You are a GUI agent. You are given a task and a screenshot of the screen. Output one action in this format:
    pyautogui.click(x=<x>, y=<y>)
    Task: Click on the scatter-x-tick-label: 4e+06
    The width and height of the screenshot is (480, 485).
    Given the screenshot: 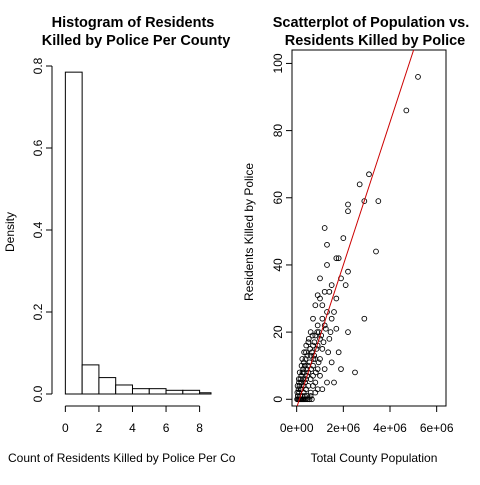 What is the action you would take?
    pyautogui.click(x=390, y=428)
    